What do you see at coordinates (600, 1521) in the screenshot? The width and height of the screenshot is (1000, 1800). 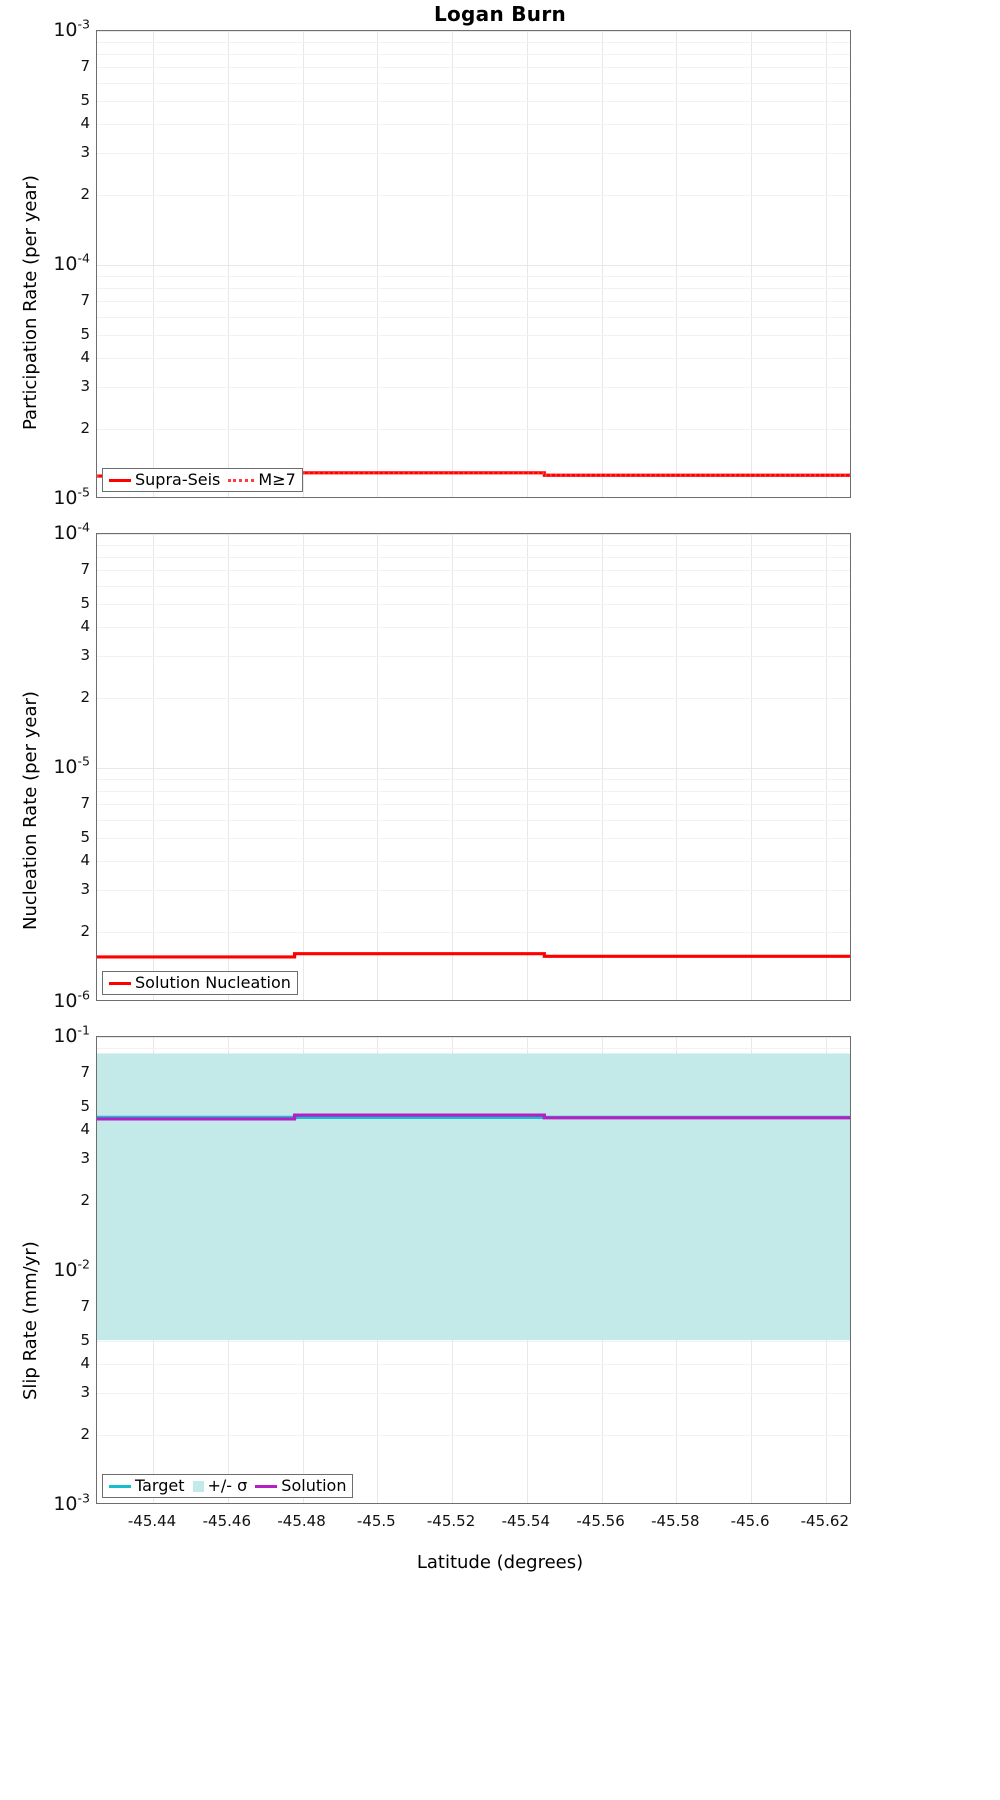 I see `x-tick-label: -45.56` at bounding box center [600, 1521].